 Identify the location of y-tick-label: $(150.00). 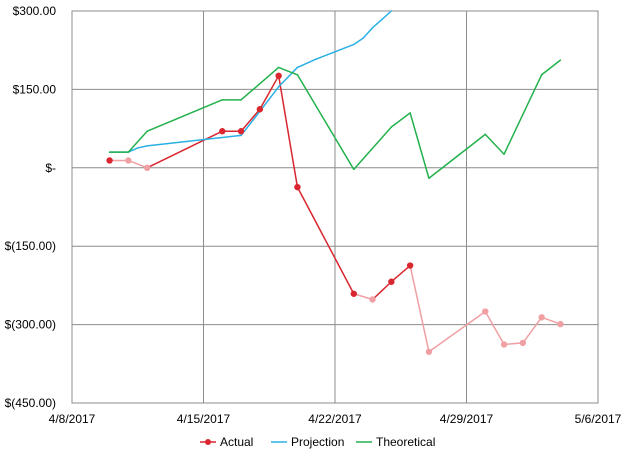
(30, 246).